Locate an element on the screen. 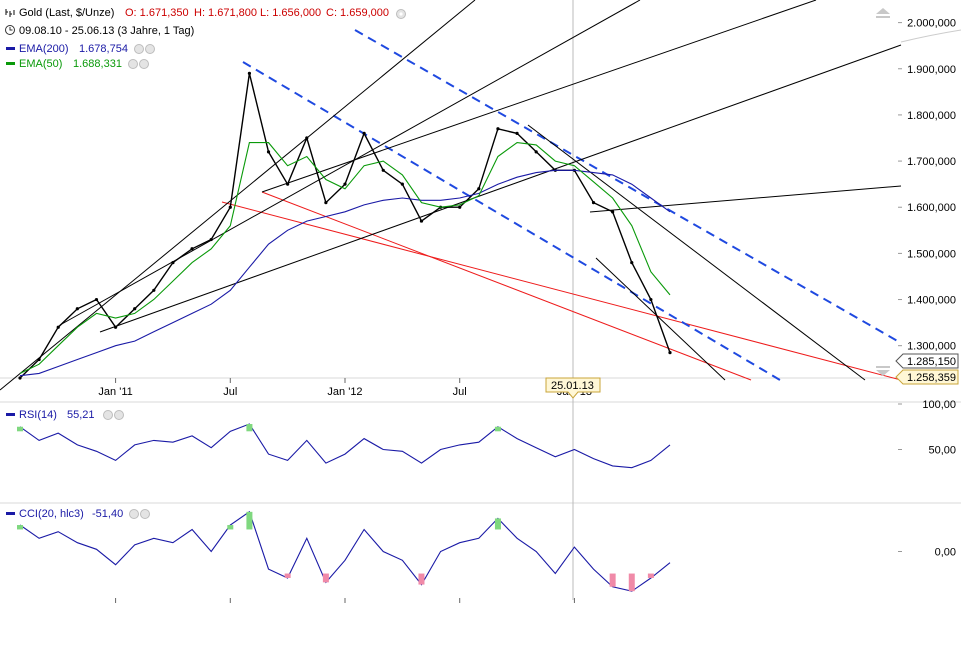  crosshair-date-text: 25.01.13 is located at coordinates (572, 386).